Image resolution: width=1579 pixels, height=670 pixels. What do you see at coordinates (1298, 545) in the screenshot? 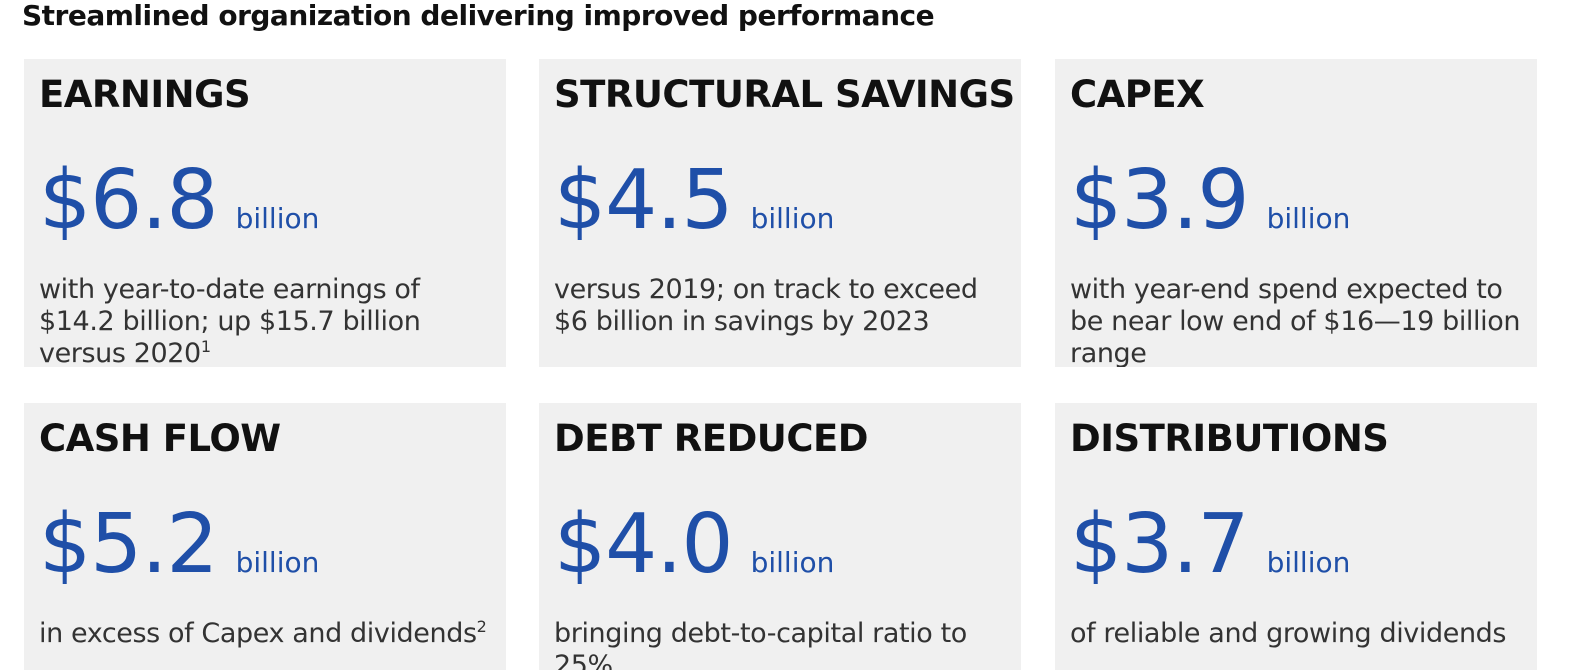
I see `metric: $3.7 billion` at bounding box center [1298, 545].